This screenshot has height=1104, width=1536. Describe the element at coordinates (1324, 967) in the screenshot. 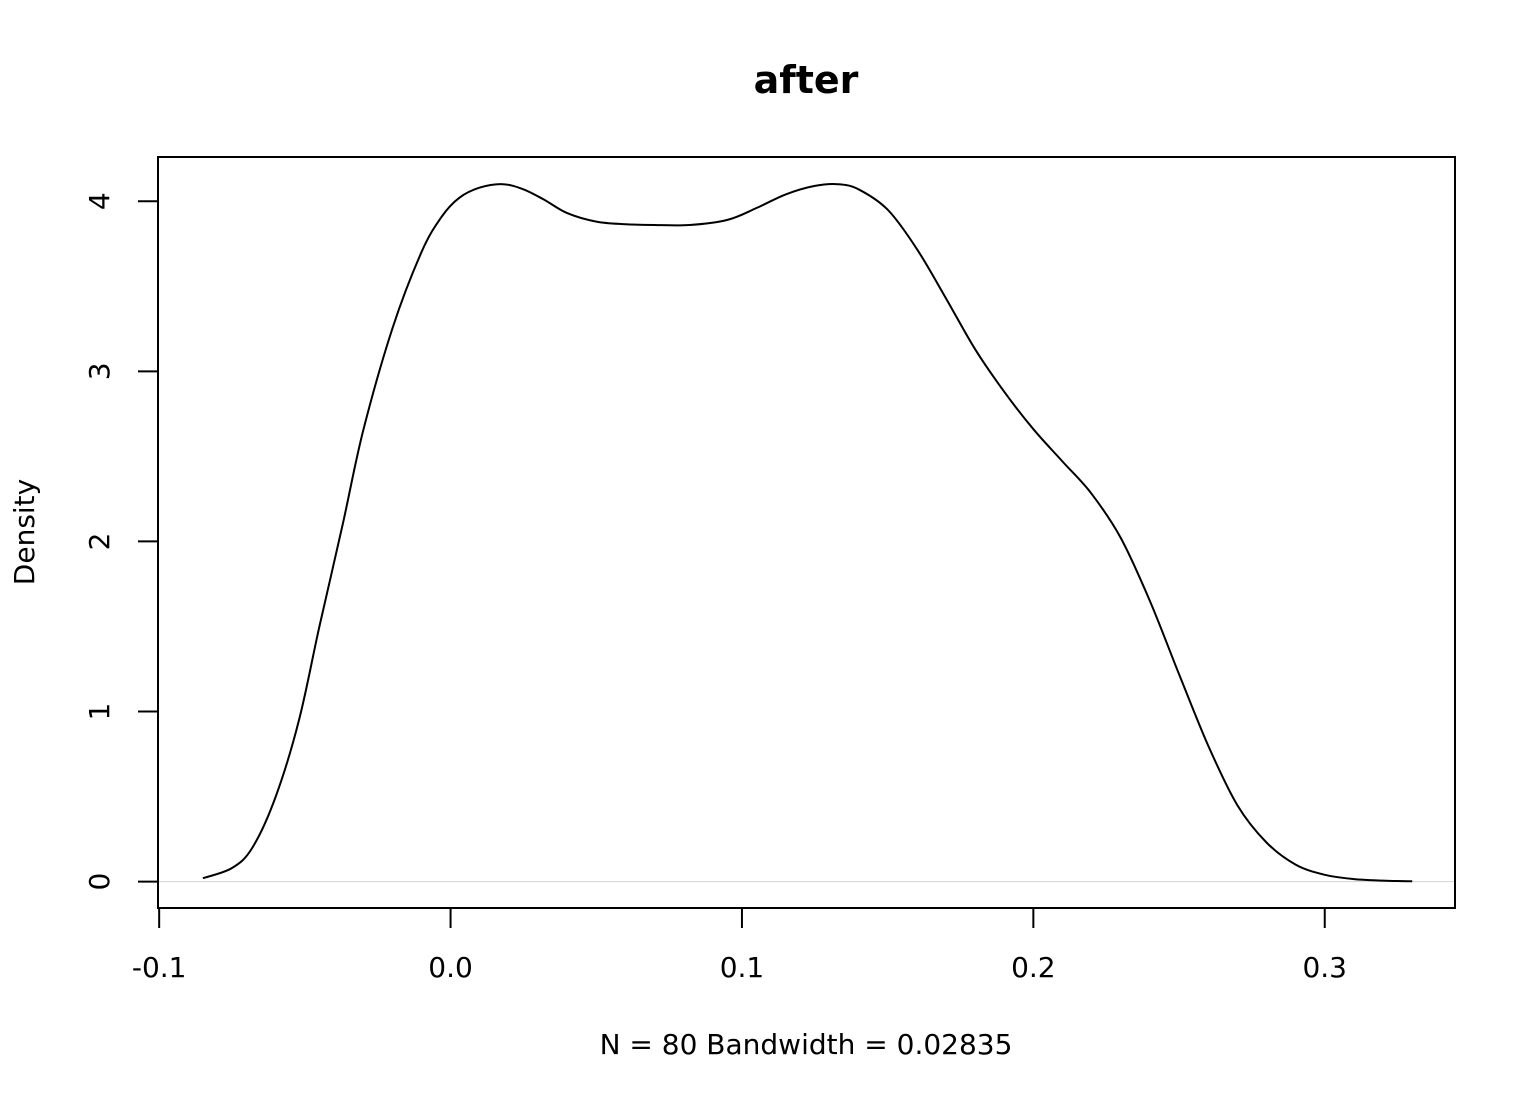

I see `x-tick-label: 0.3` at that location.